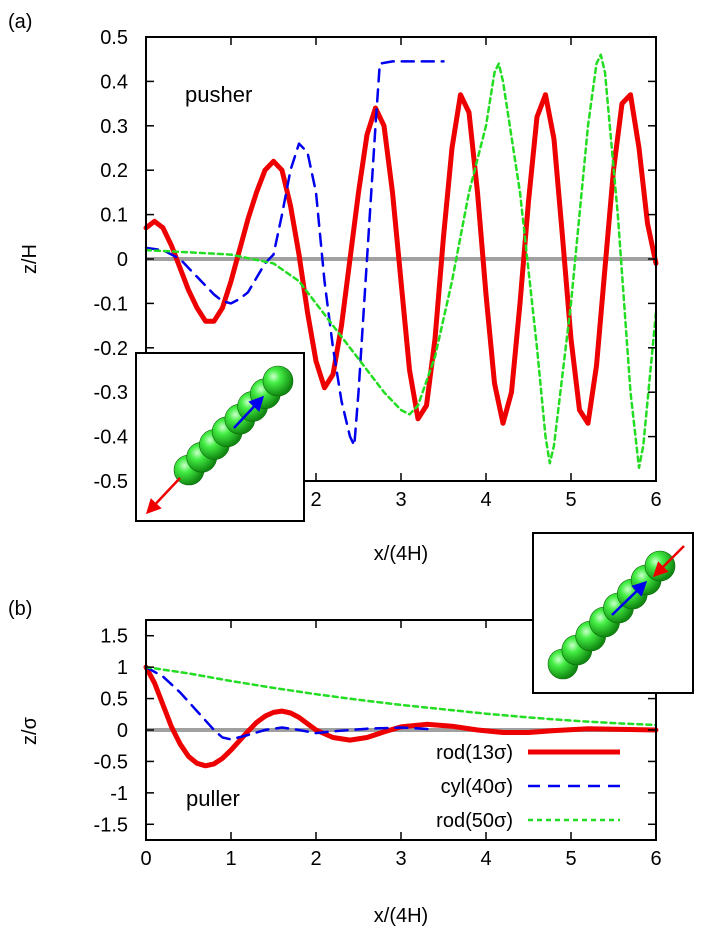 The image size is (706, 938). What do you see at coordinates (114, 127) in the screenshot?
I see `y-tick-label: 0.3` at bounding box center [114, 127].